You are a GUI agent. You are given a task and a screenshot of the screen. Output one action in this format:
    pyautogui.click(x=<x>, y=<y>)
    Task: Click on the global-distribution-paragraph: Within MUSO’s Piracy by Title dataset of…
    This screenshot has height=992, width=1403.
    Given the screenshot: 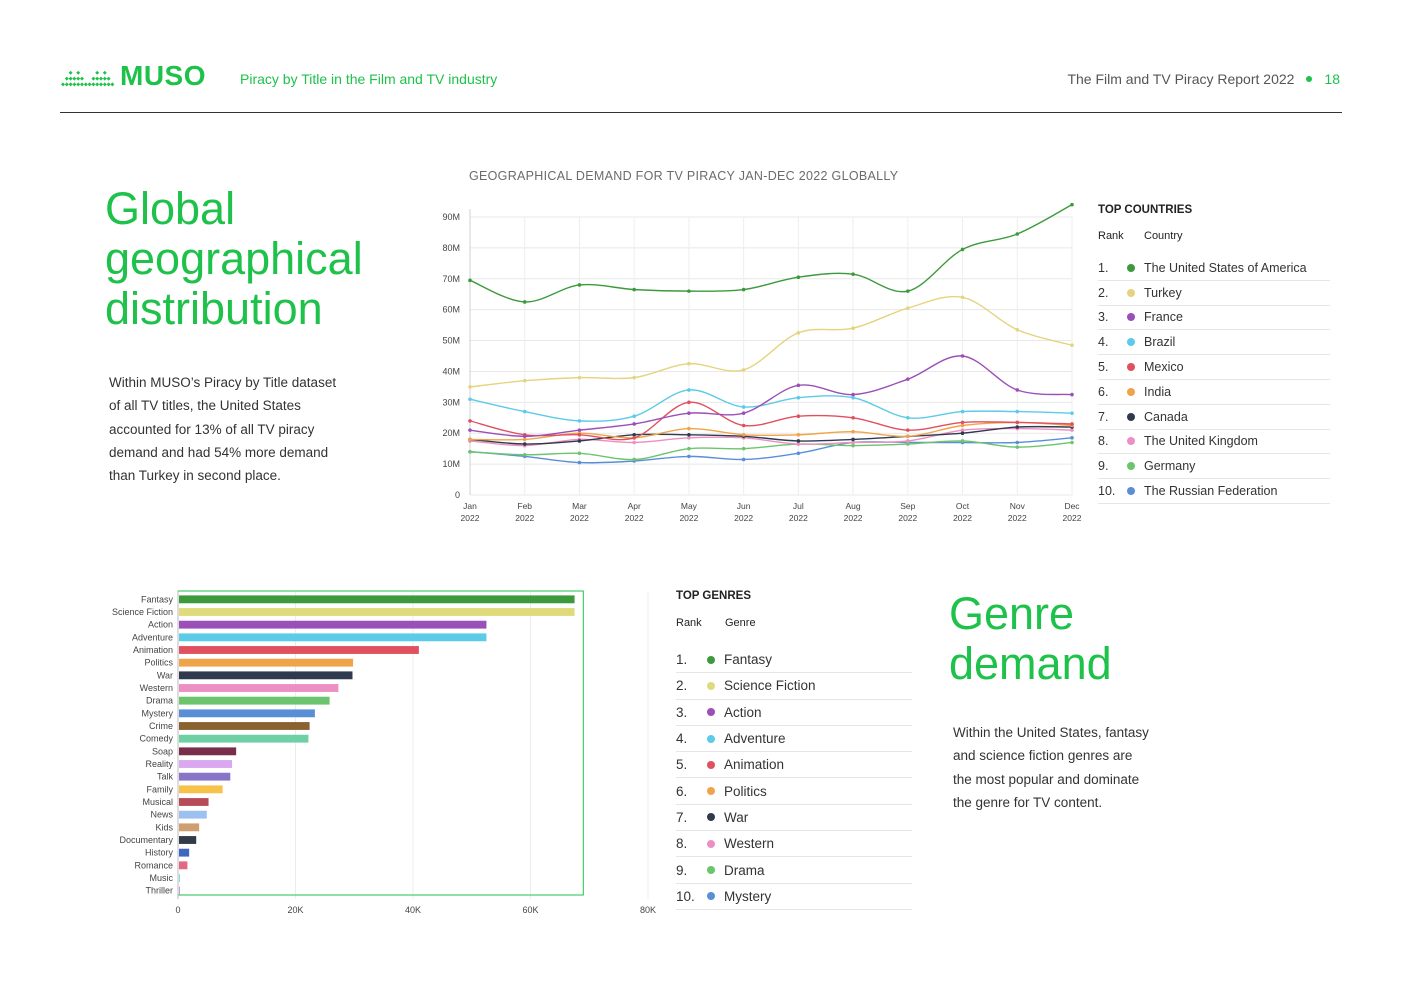 What is the action you would take?
    pyautogui.click(x=244, y=429)
    